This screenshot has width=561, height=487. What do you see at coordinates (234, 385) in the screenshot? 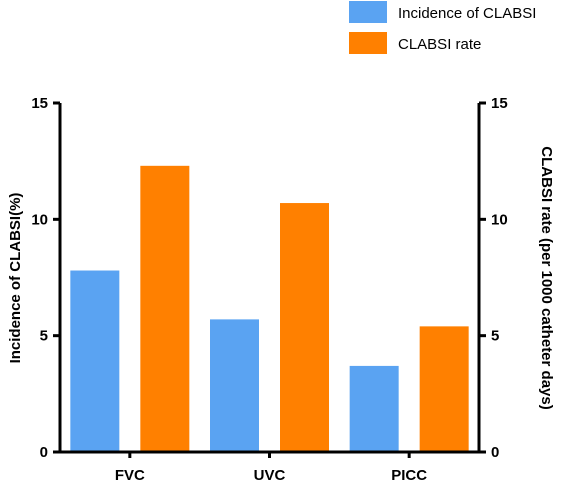
I see `bar-uvc-incidence` at bounding box center [234, 385].